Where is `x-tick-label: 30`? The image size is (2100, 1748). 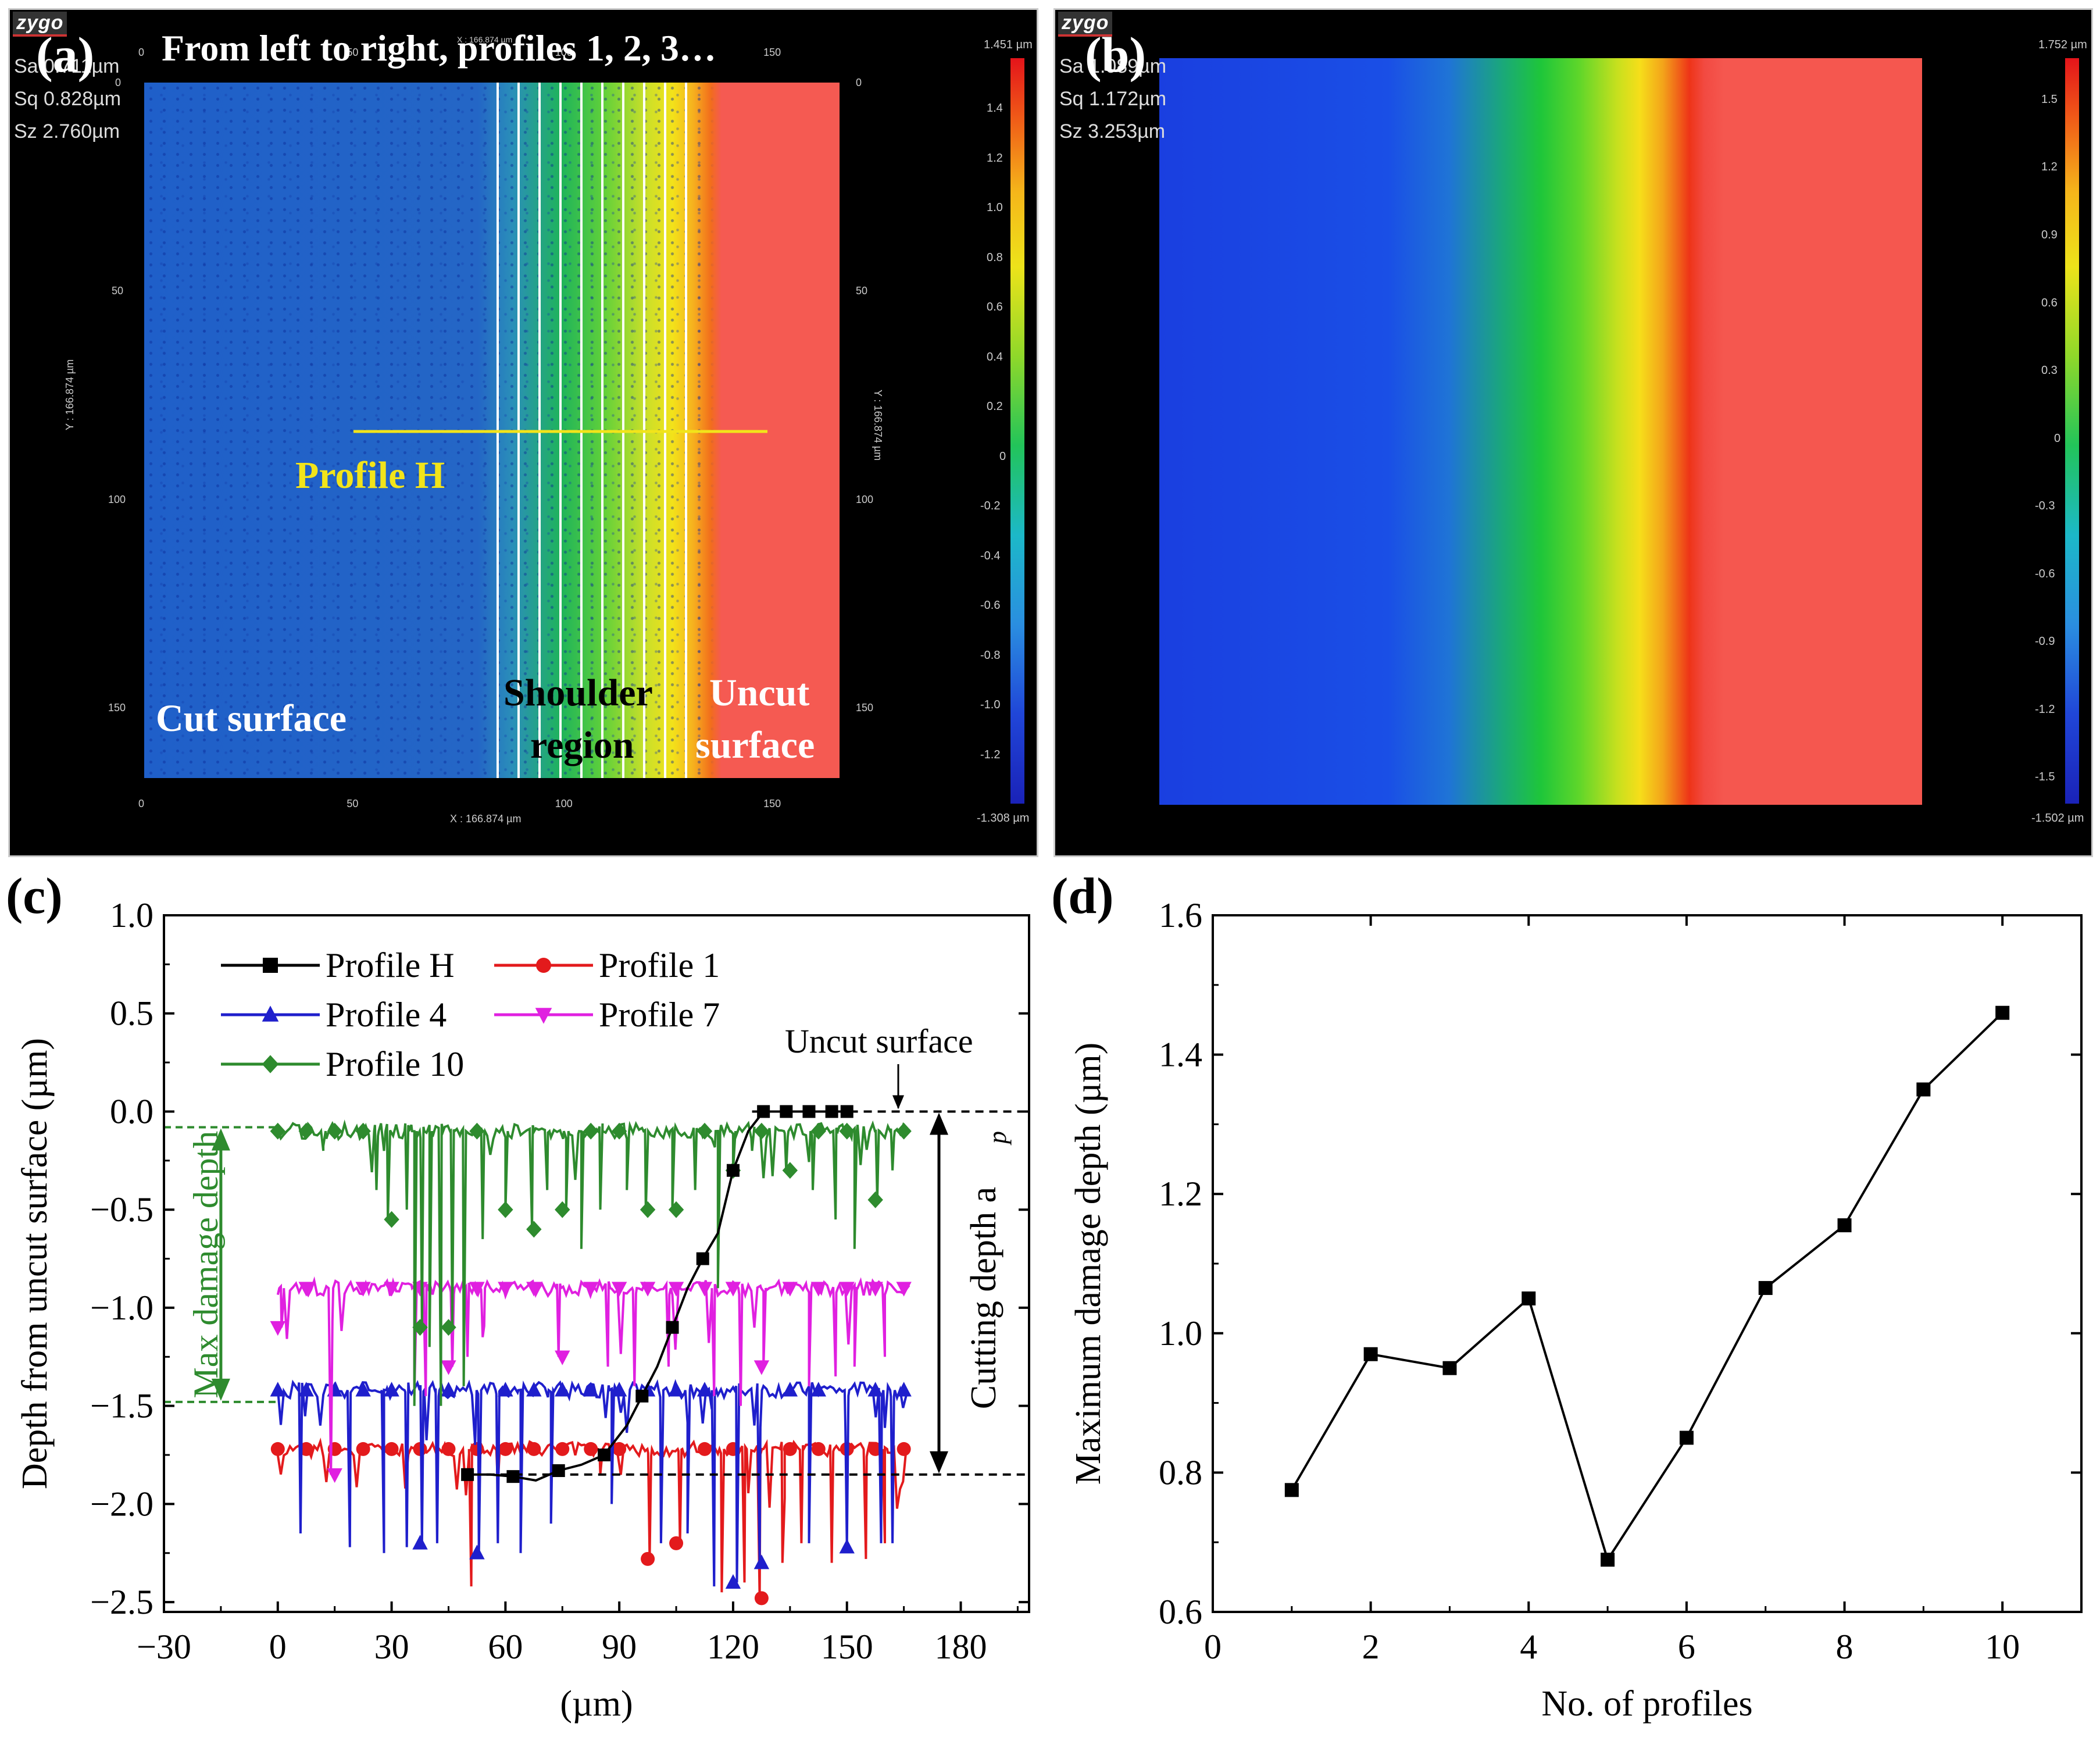
x-tick-label: 30 is located at coordinates (391, 1647).